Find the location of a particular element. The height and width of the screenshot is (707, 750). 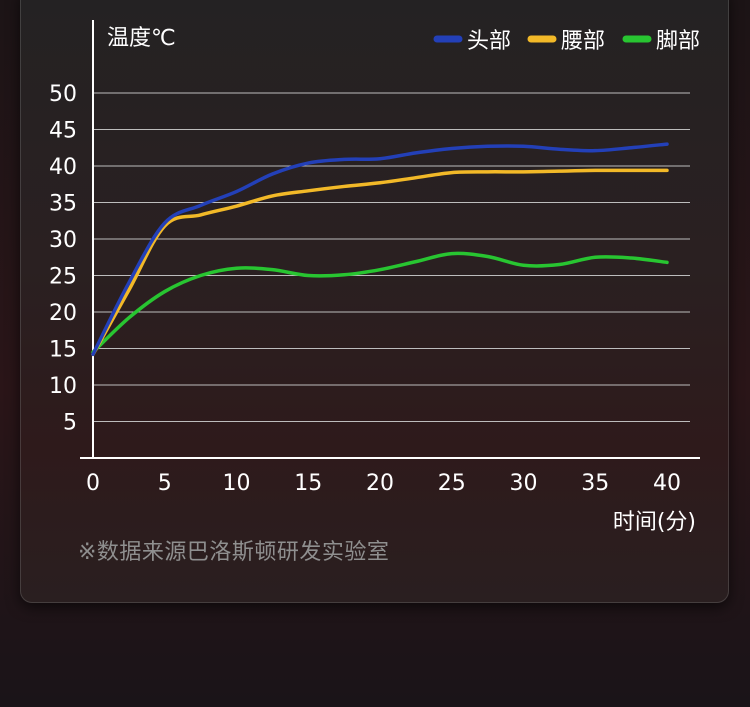

y-tick-label: 25 is located at coordinates (63, 277).